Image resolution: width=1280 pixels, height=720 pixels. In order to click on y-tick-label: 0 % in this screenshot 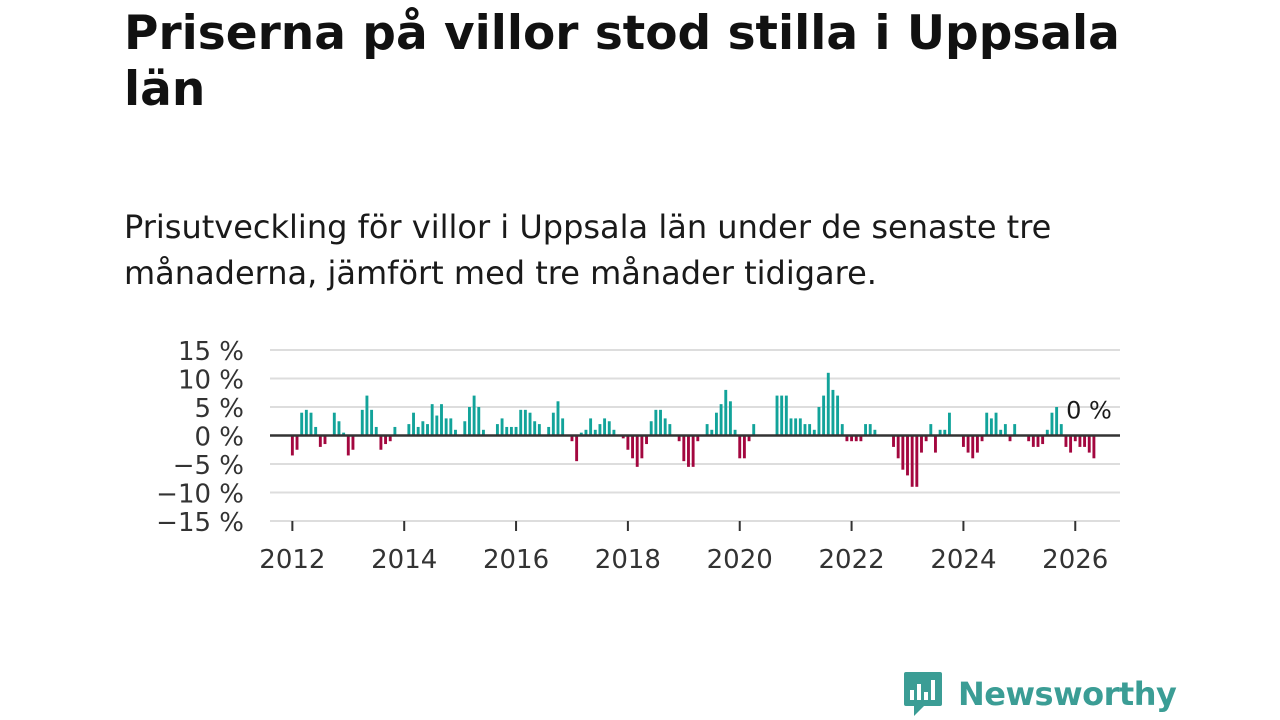, I will do `click(219, 438)`.